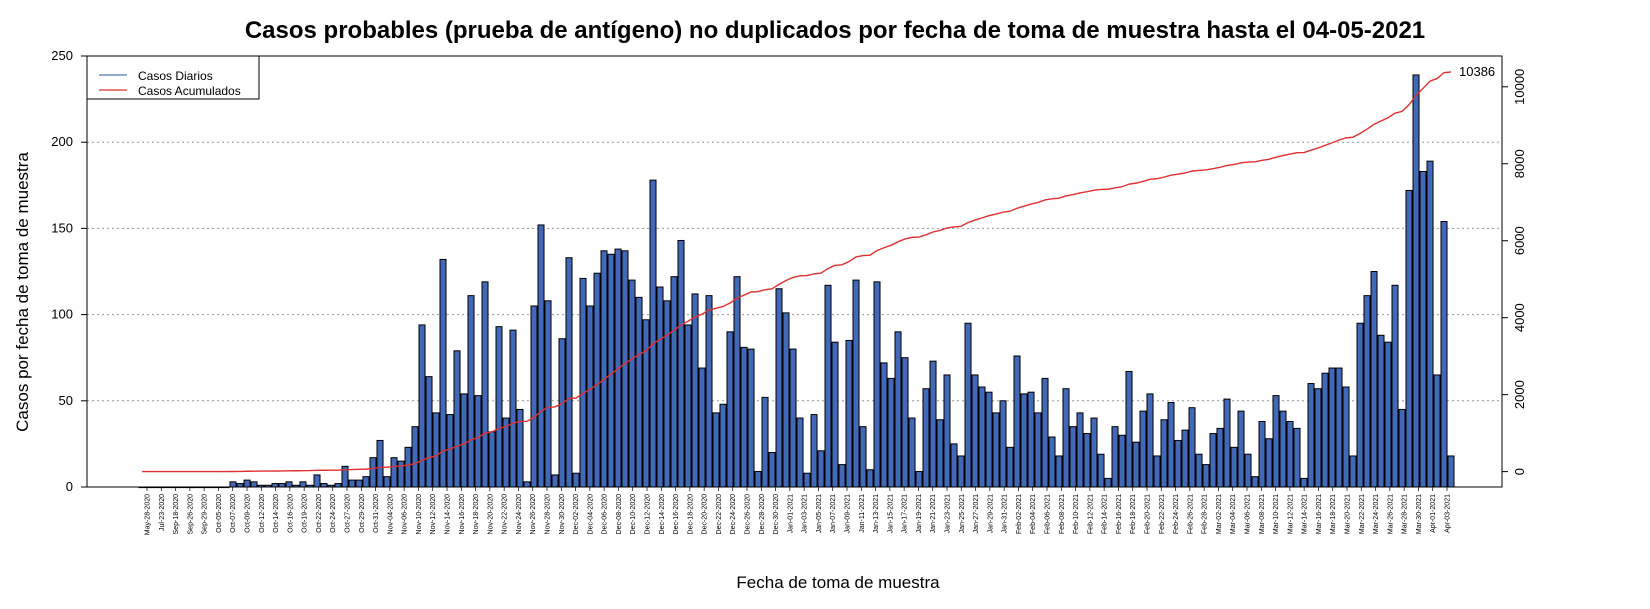 Image resolution: width=1650 pixels, height=609 pixels. Describe the element at coordinates (69, 271) in the screenshot. I see `y-axis-ticks: 0 50 100 150 200 250` at that location.